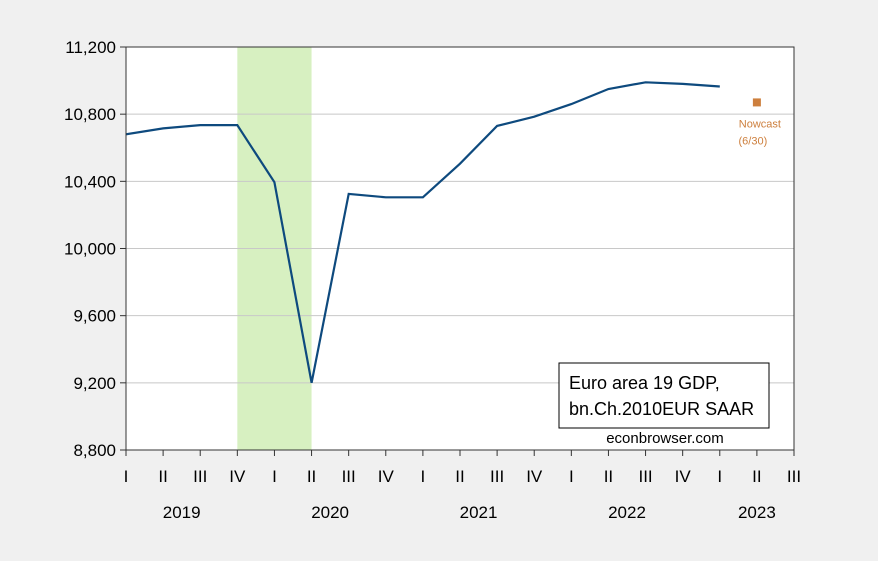 The width and height of the screenshot is (878, 561). I want to click on y-tick-label: 10,000, so click(90, 249).